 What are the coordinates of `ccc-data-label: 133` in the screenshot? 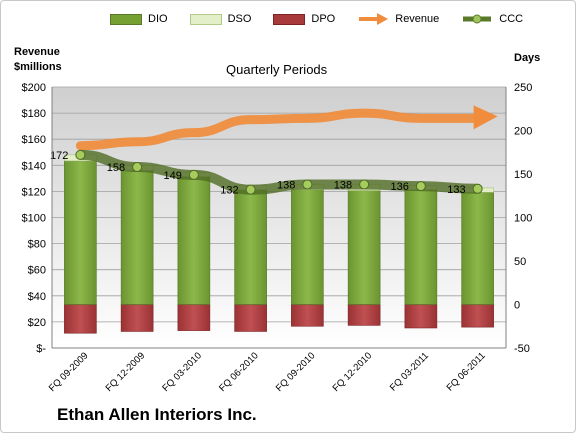 It's located at (456, 190).